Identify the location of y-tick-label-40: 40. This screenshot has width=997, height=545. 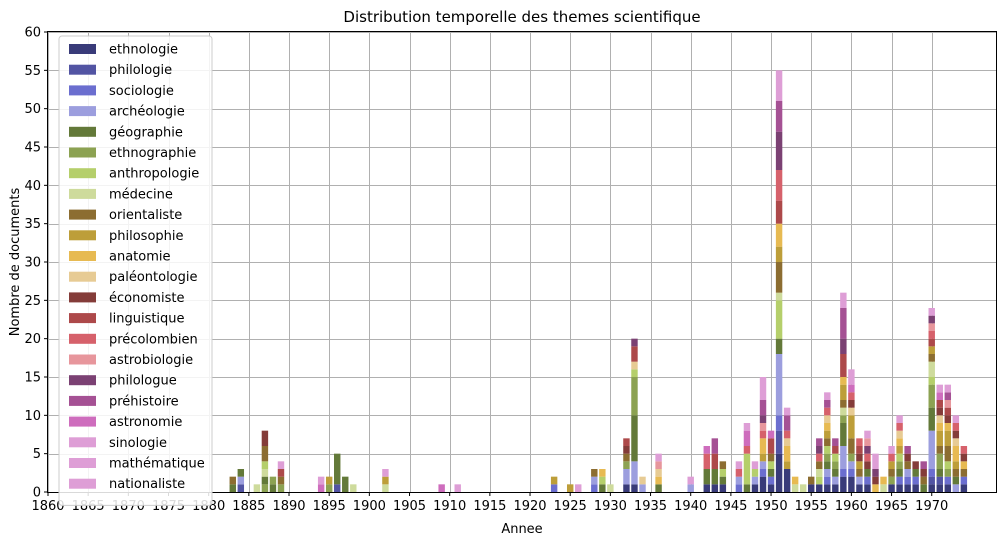
(32, 186).